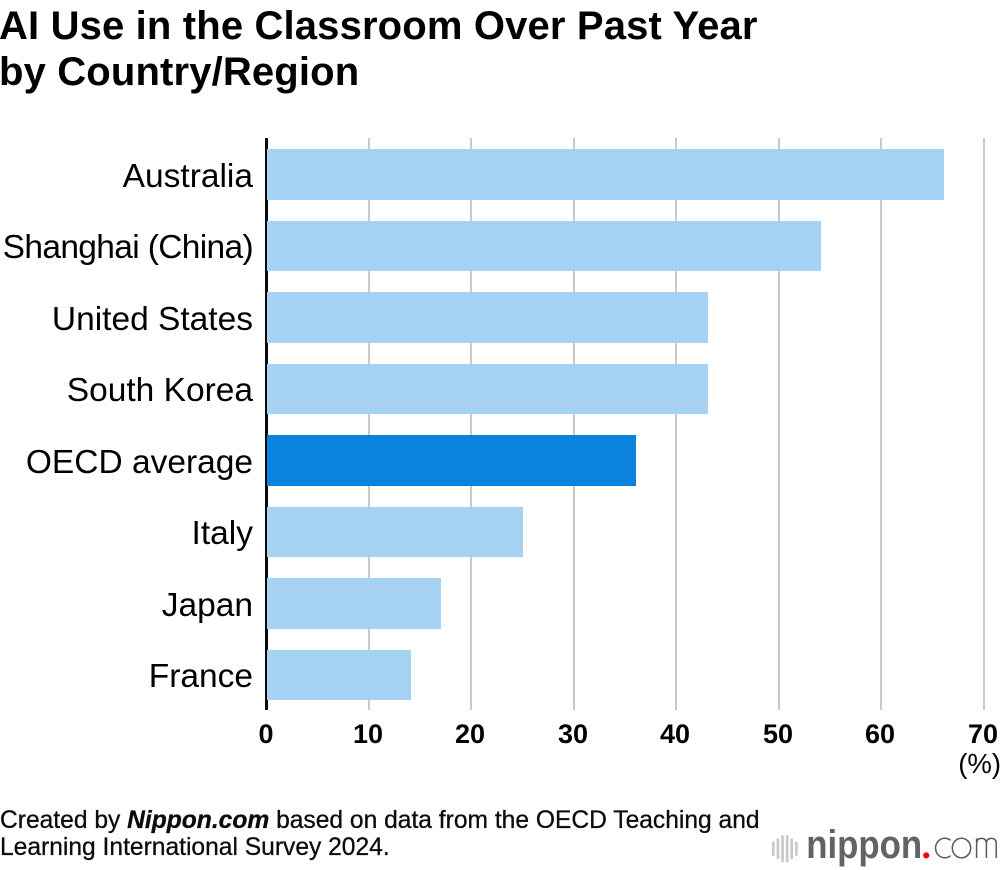 This screenshot has height=870, width=1000. Describe the element at coordinates (864, 845) in the screenshot. I see `svg-text: nippon` at that location.